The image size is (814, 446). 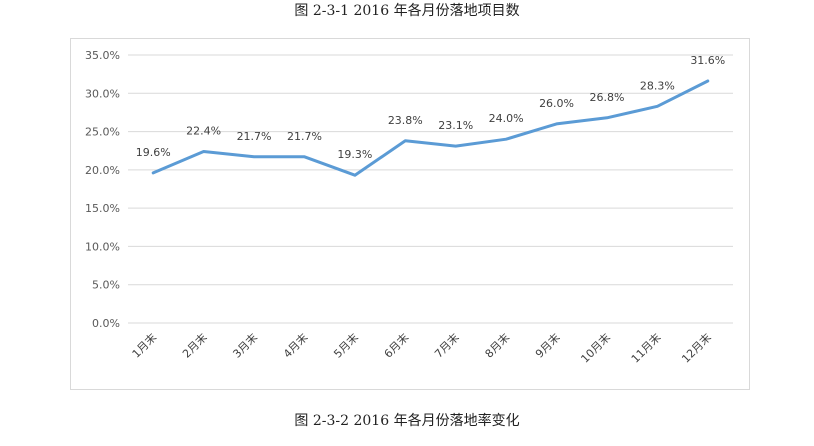 What do you see at coordinates (707, 60) in the screenshot?
I see `data-label: 31.6%` at bounding box center [707, 60].